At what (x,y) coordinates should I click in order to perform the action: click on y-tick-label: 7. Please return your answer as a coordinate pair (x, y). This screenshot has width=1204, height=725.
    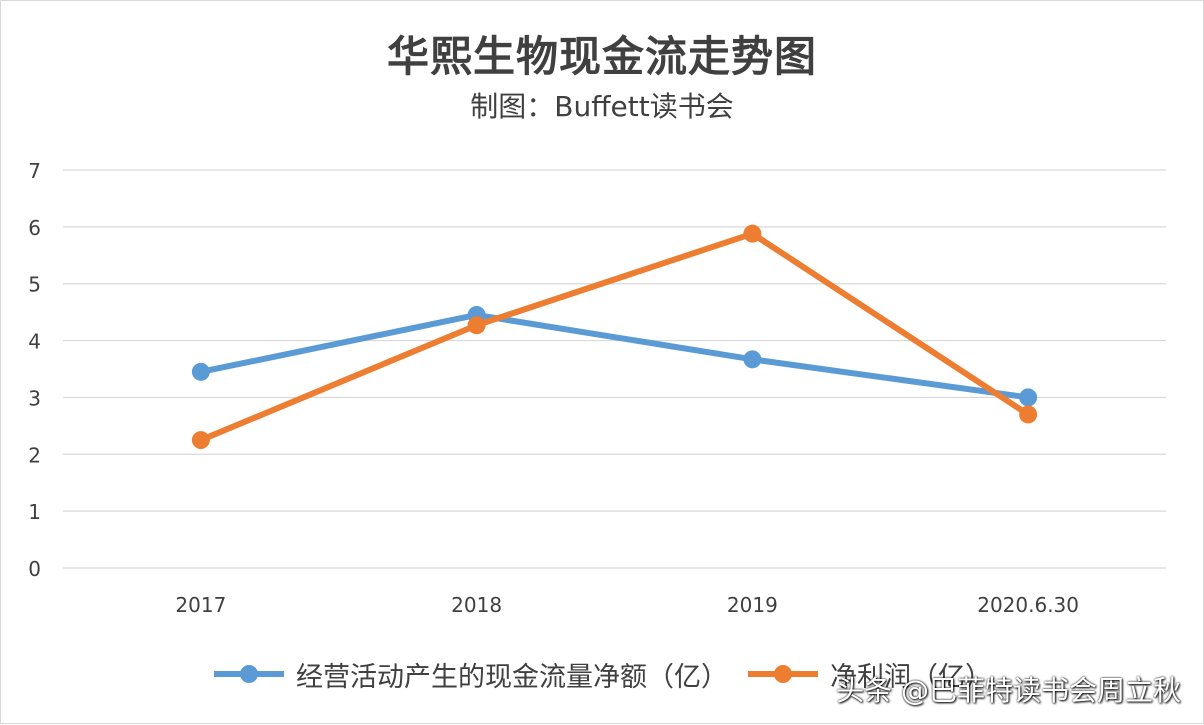
    Looking at the image, I should click on (34, 171).